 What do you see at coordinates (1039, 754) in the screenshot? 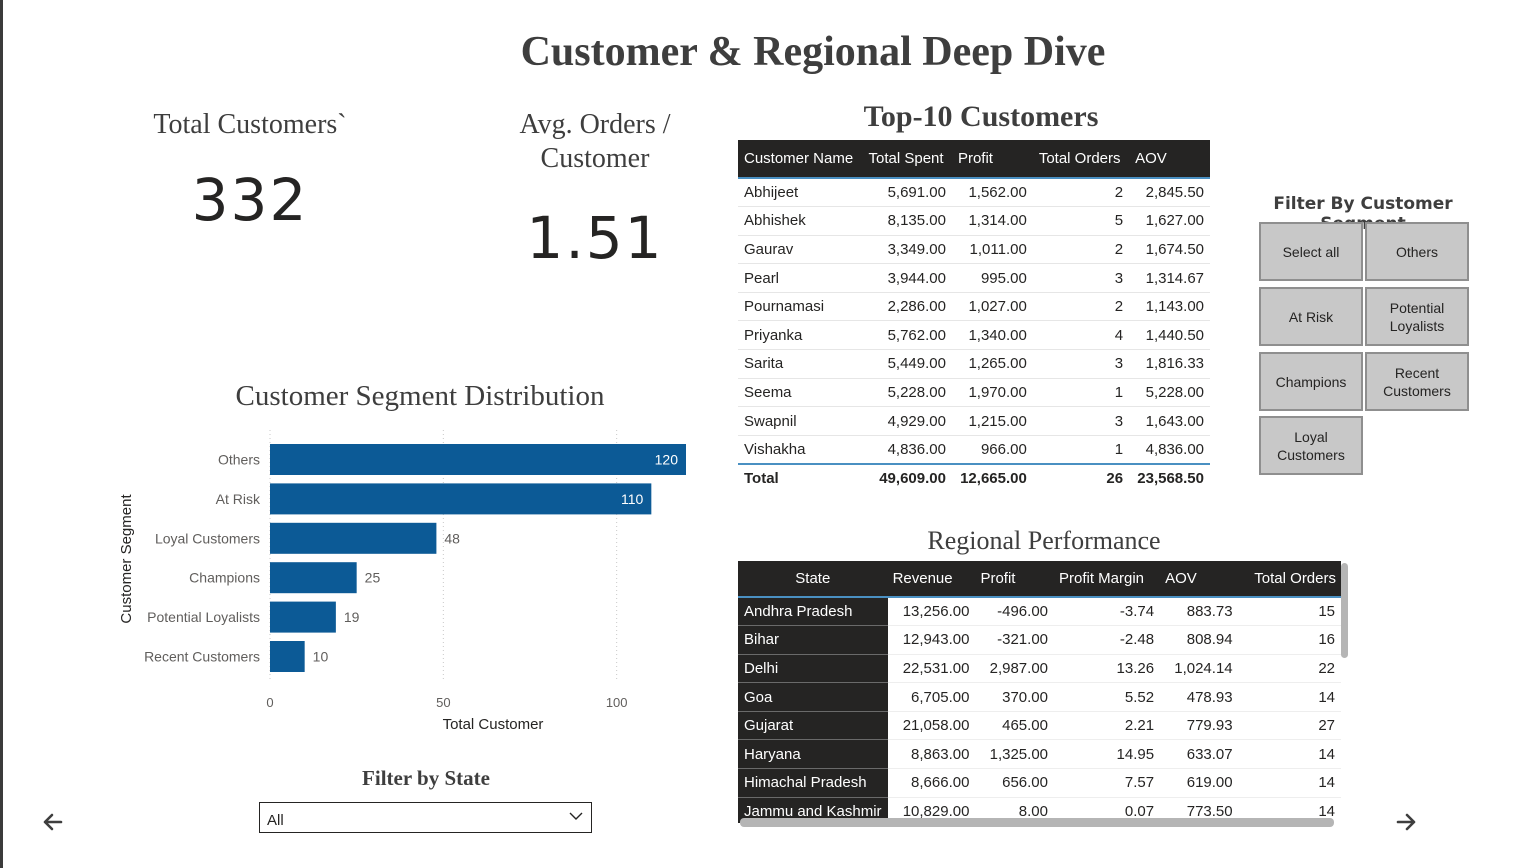
I see `table-row: Haryana 8,863.00 1,325.00 14.95 633.07 14` at bounding box center [1039, 754].